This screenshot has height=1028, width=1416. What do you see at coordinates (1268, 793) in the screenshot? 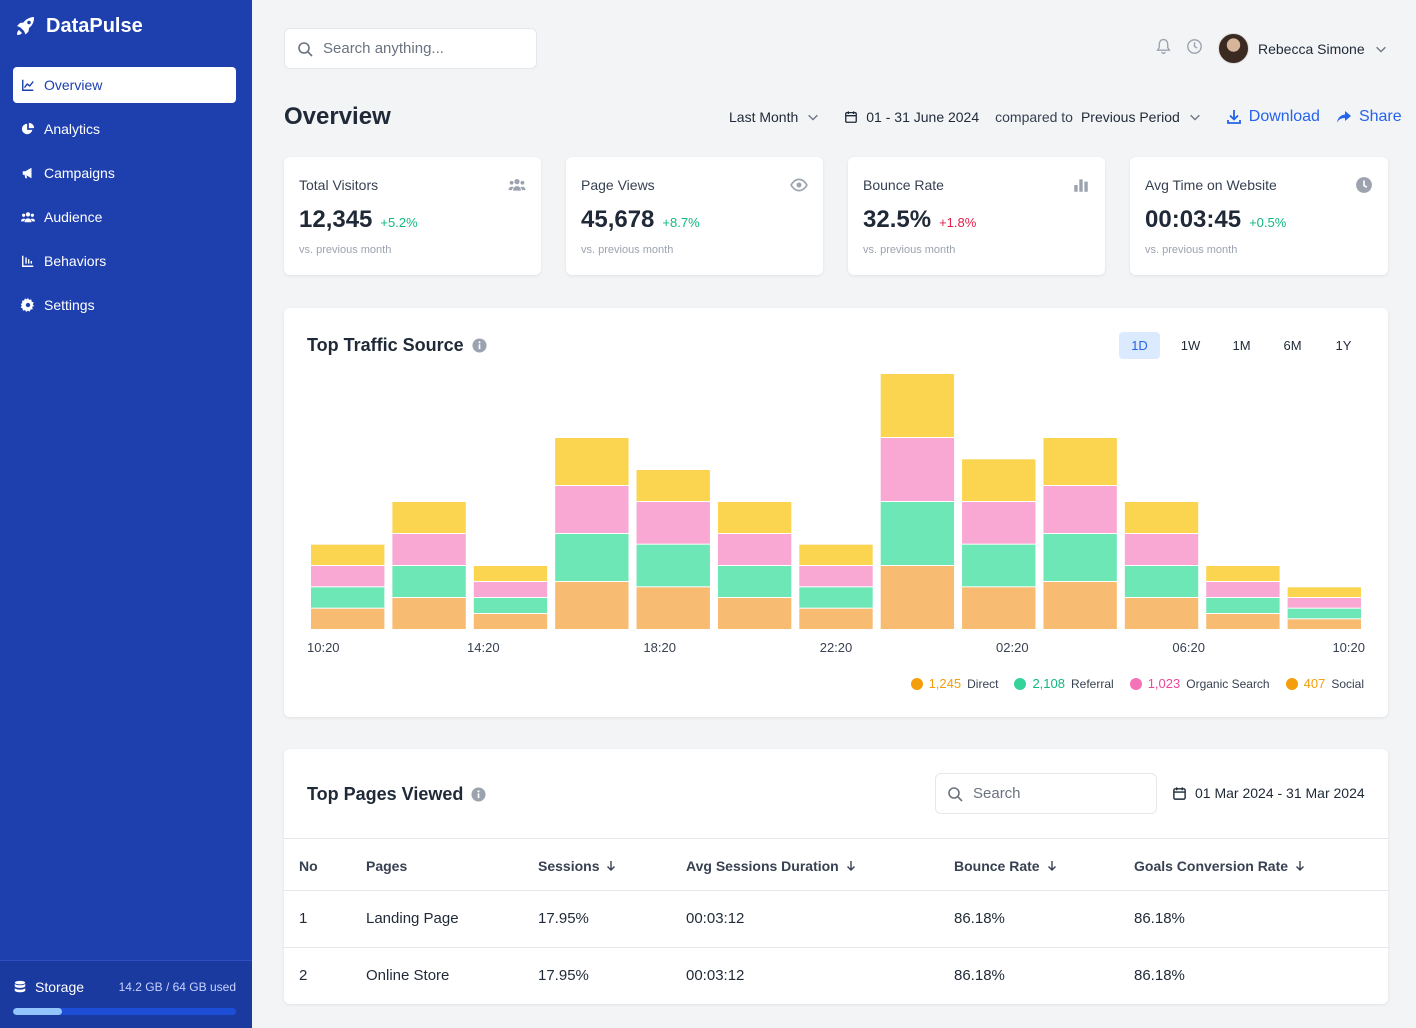
I see `table-date-range-picker: 01 Mar 2024 - 31 Mar 2024` at bounding box center [1268, 793].